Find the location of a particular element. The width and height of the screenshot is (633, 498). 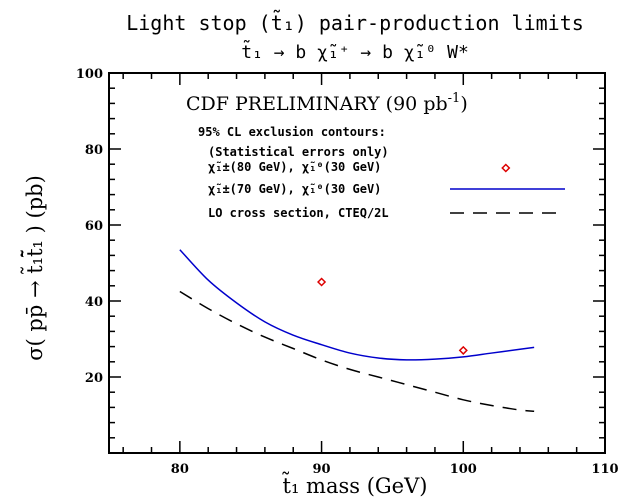

preliminary-text: CDF PRELIMINARY (90 pb is located at coordinates (317, 104).